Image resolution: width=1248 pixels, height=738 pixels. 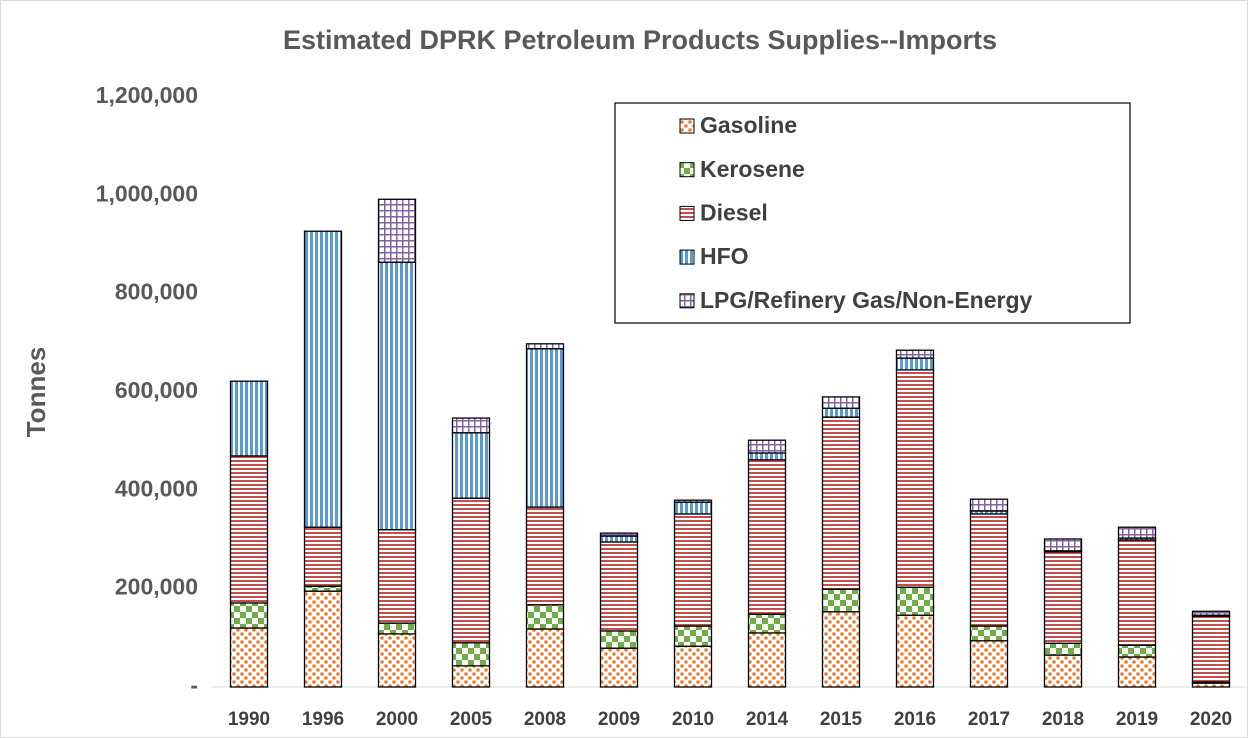 What do you see at coordinates (734, 212) in the screenshot?
I see `legend-label: Diesel` at bounding box center [734, 212].